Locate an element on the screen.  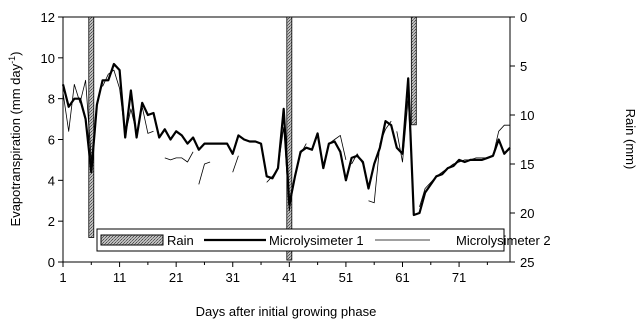
x-tick-label: 71 is located at coordinates (459, 277).